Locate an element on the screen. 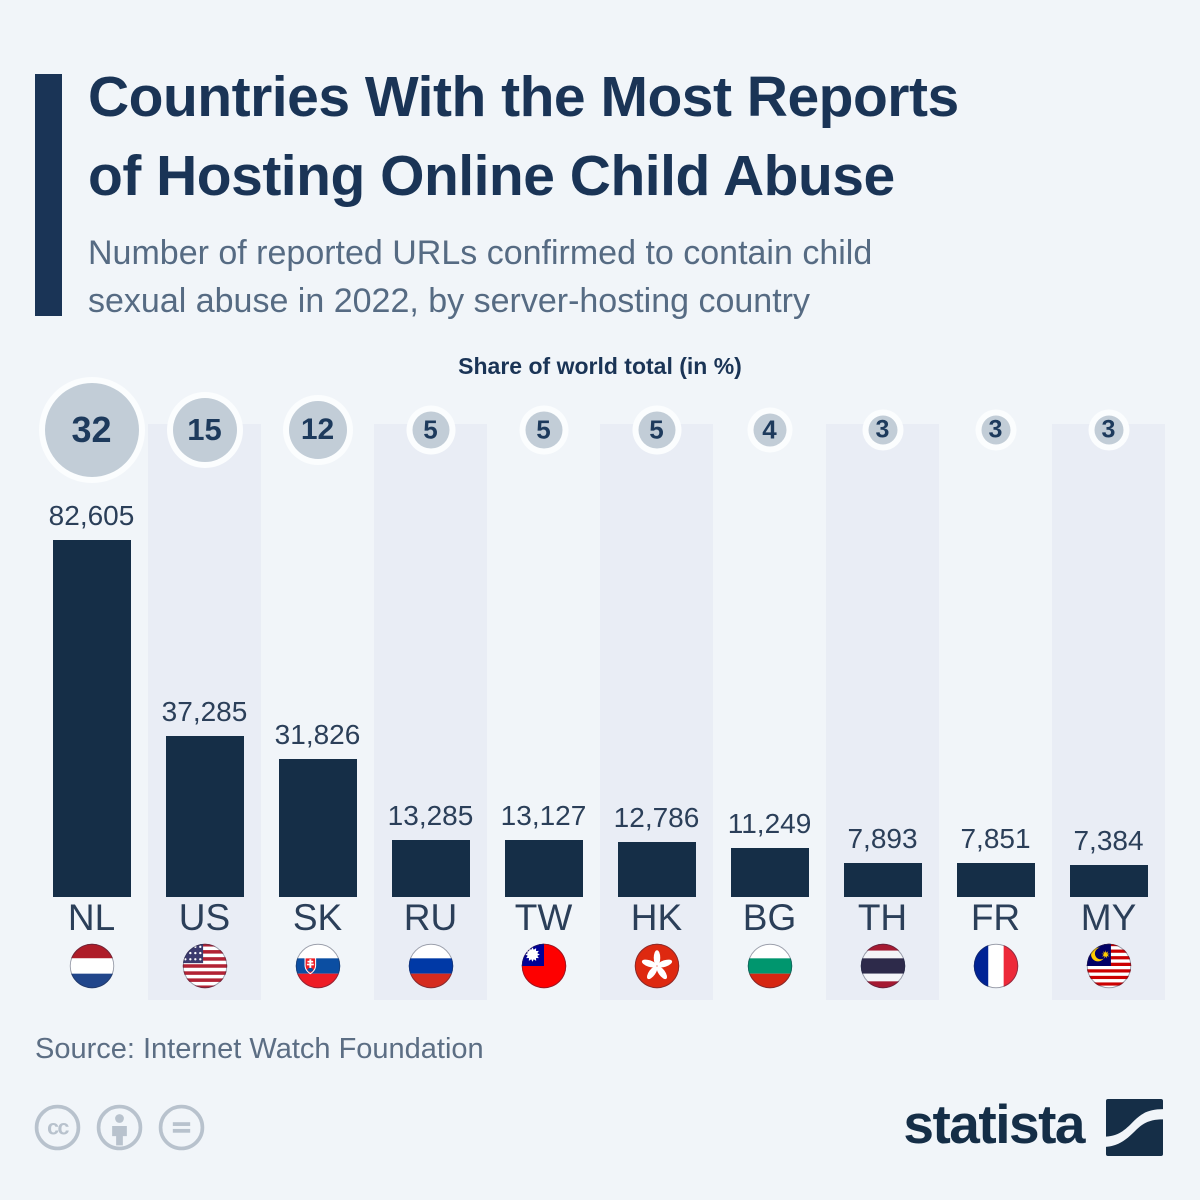  statista-wordmark: statista is located at coordinates (994, 1124).